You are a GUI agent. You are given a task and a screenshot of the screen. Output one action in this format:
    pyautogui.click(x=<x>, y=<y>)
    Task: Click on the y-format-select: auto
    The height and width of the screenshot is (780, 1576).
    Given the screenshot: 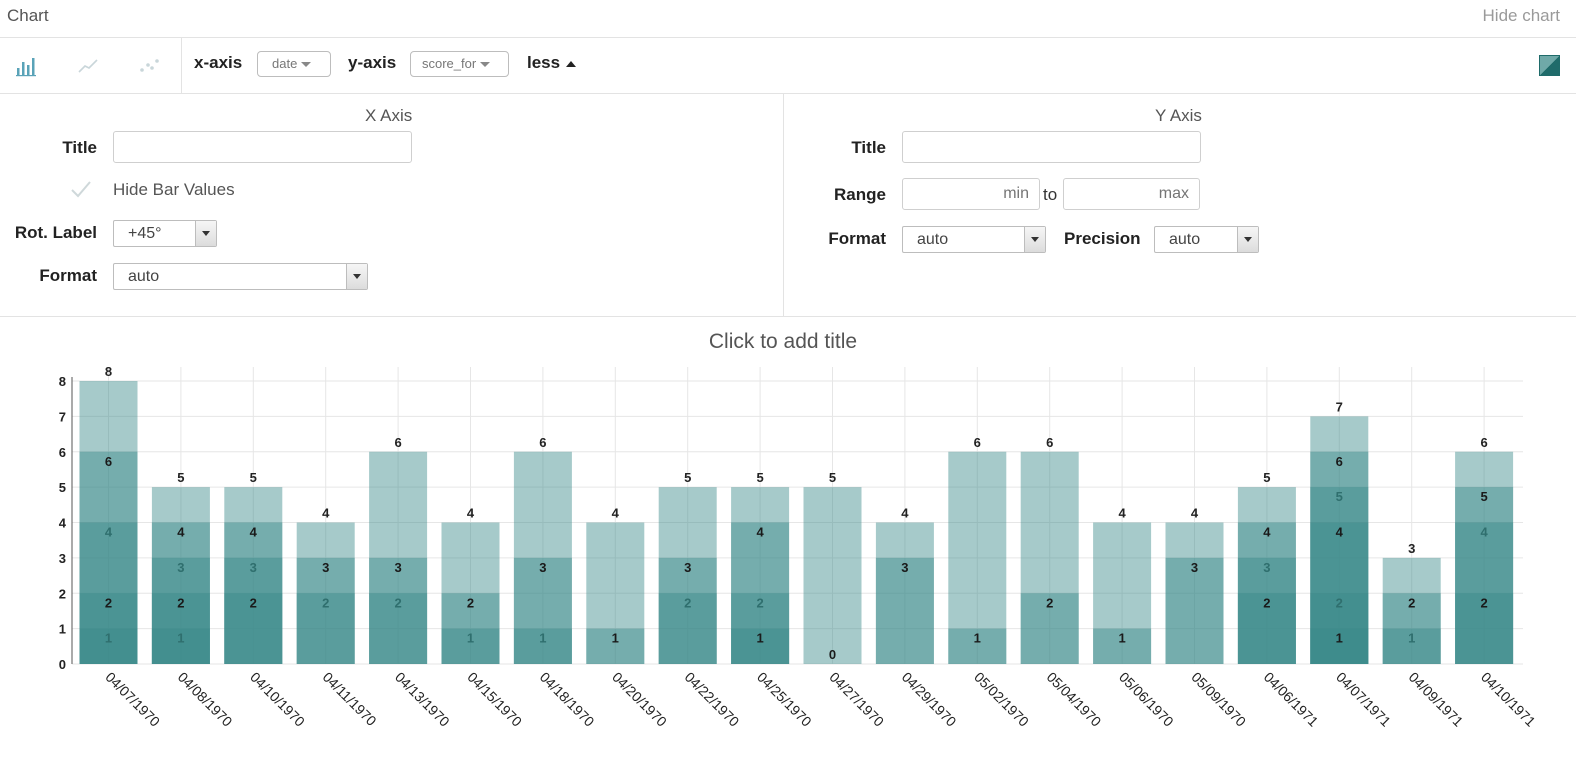 What is the action you would take?
    pyautogui.click(x=974, y=239)
    